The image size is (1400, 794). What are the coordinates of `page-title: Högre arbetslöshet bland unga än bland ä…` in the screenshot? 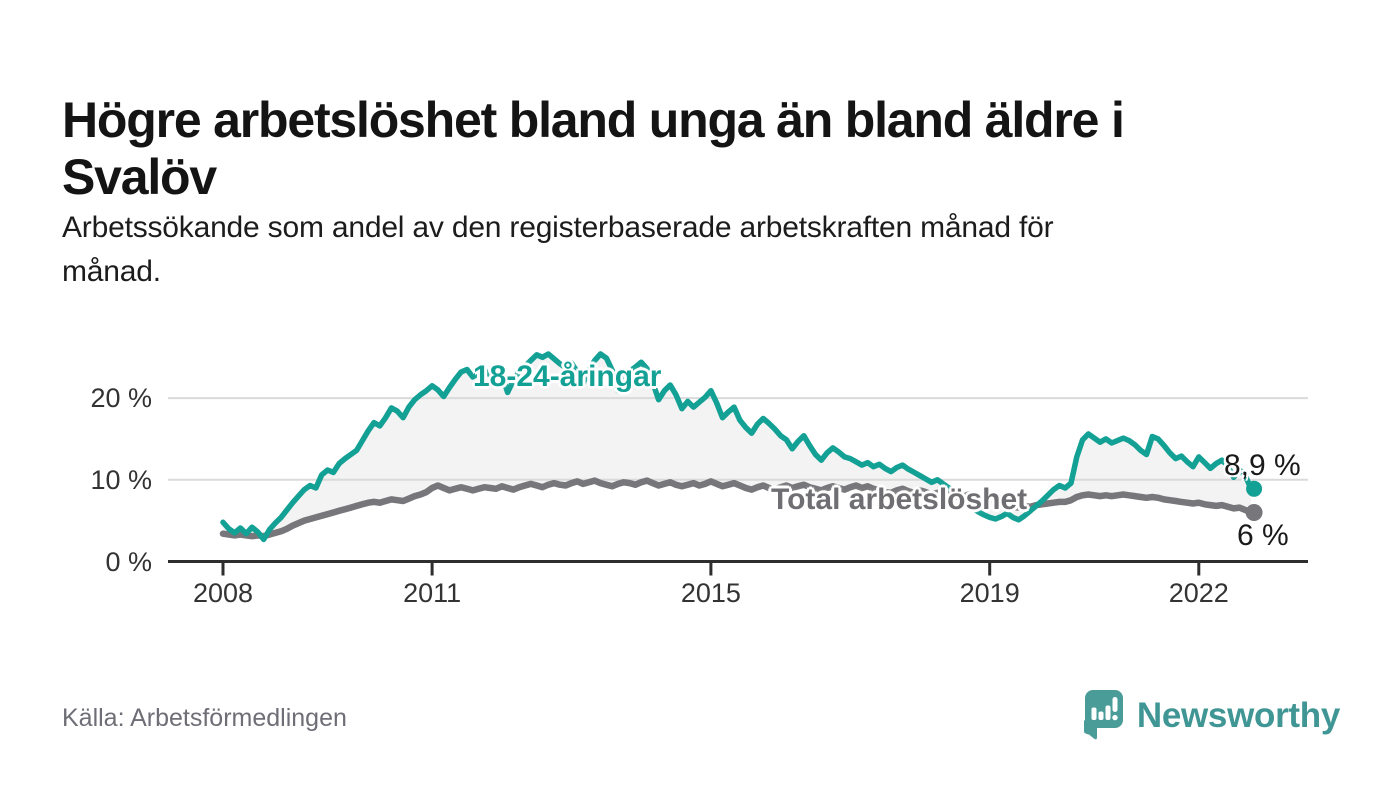 It's located at (712, 149).